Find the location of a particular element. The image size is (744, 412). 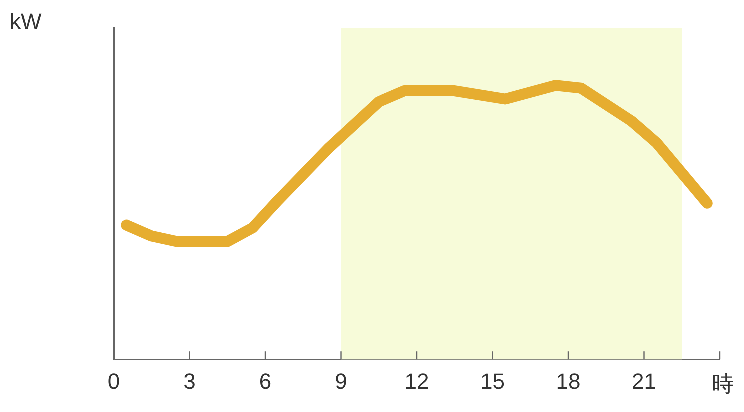

x-axis-title: 時 is located at coordinates (723, 384).